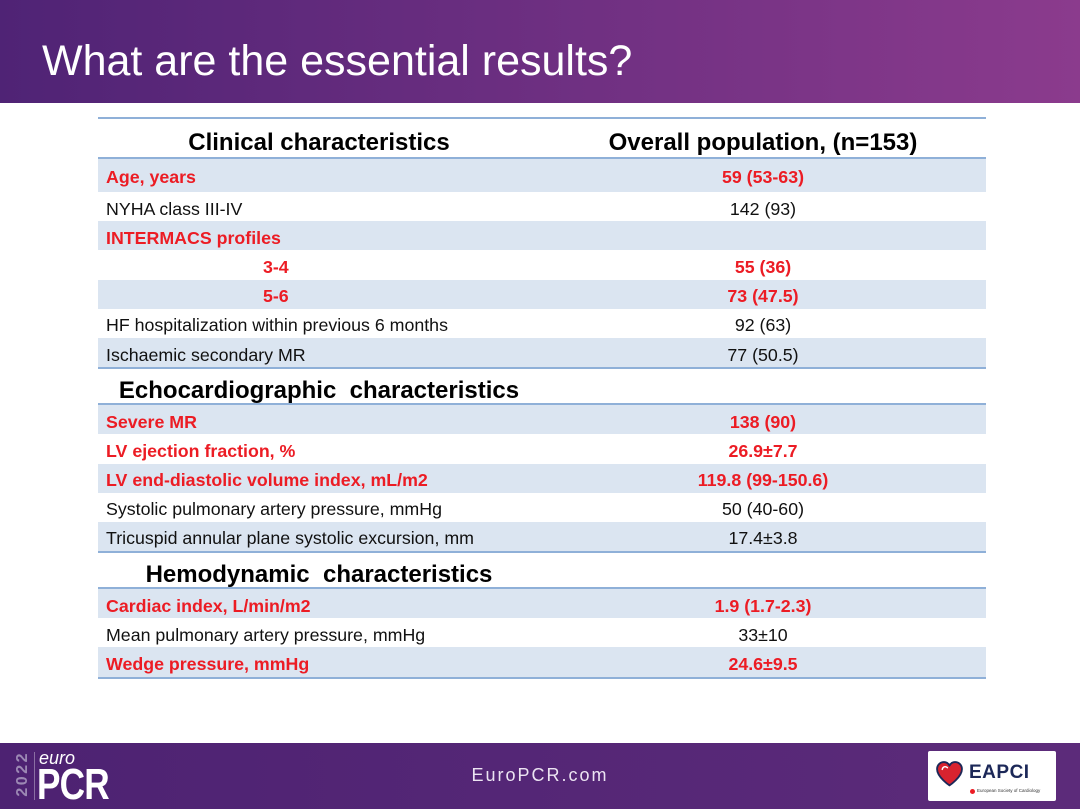 The height and width of the screenshot is (809, 1080). Describe the element at coordinates (763, 421) in the screenshot. I see `row-value: 138 (90)` at that location.